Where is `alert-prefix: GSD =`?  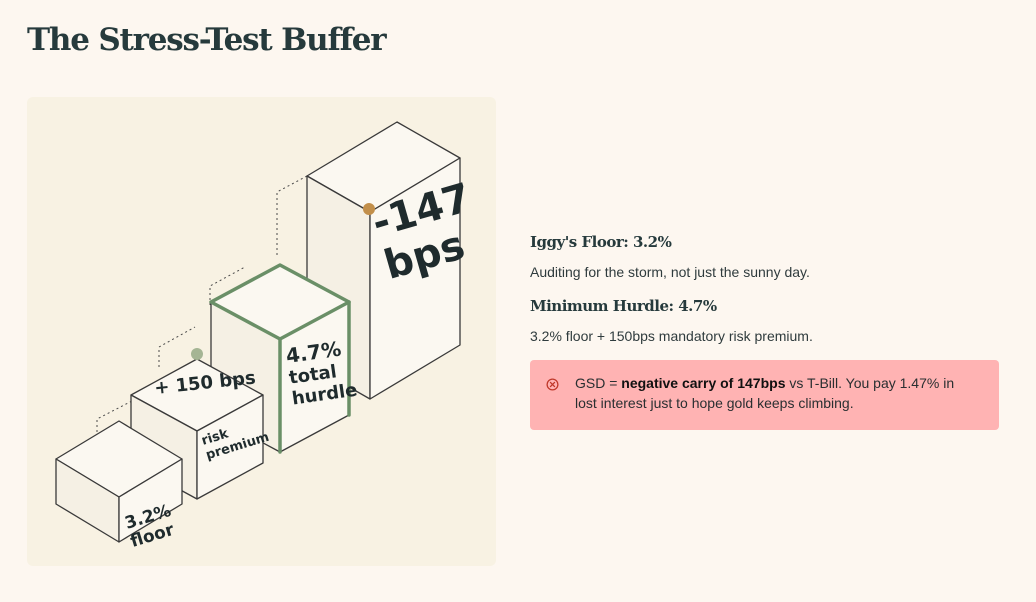 alert-prefix: GSD = is located at coordinates (598, 383).